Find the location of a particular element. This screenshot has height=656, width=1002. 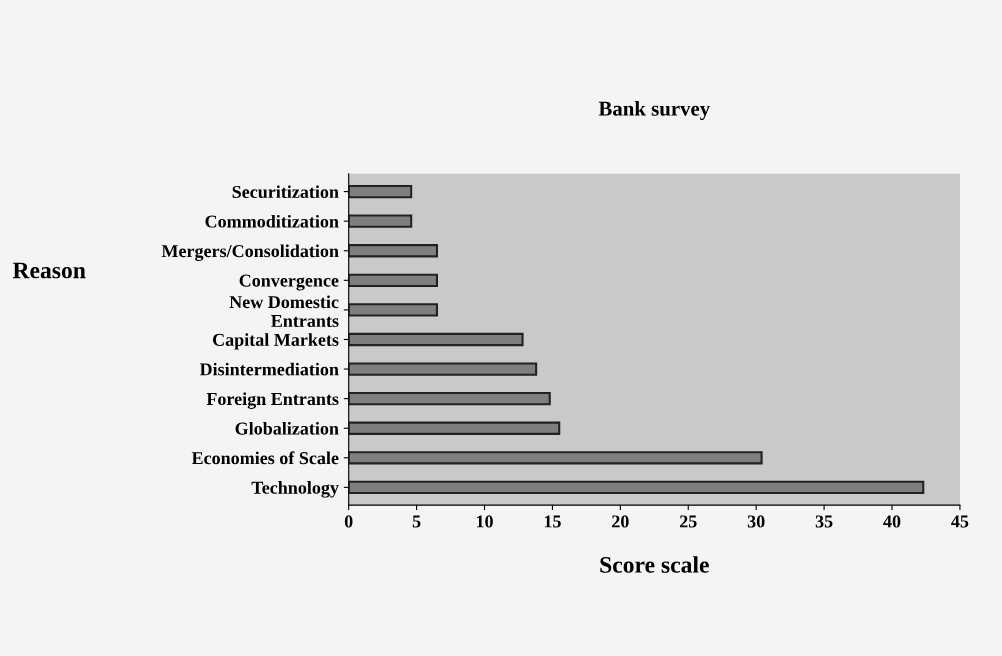

y-tick-label: Securitization is located at coordinates (285, 192).